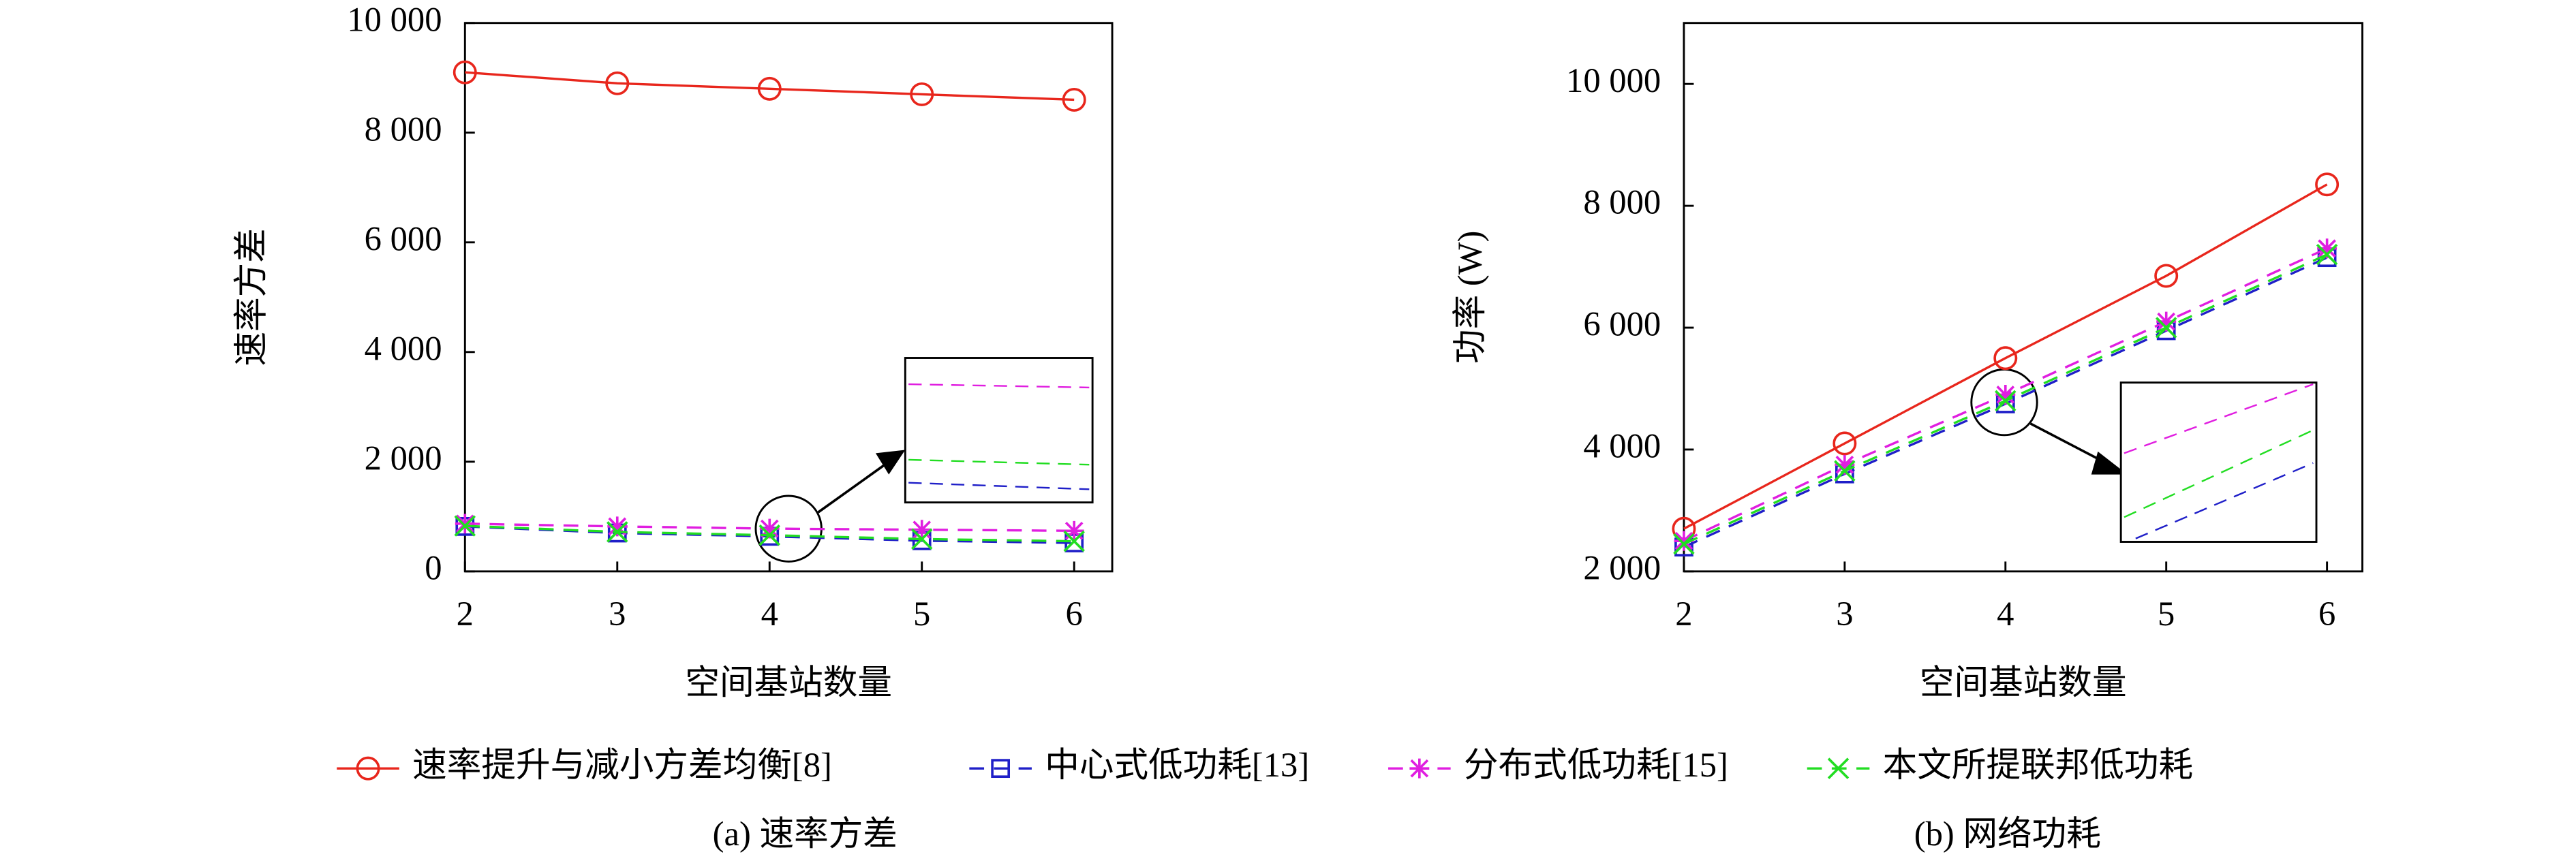 The height and width of the screenshot is (863, 2576). What do you see at coordinates (1470, 297) in the screenshot?
I see `y-axis-label: 功率 (W)` at bounding box center [1470, 297].